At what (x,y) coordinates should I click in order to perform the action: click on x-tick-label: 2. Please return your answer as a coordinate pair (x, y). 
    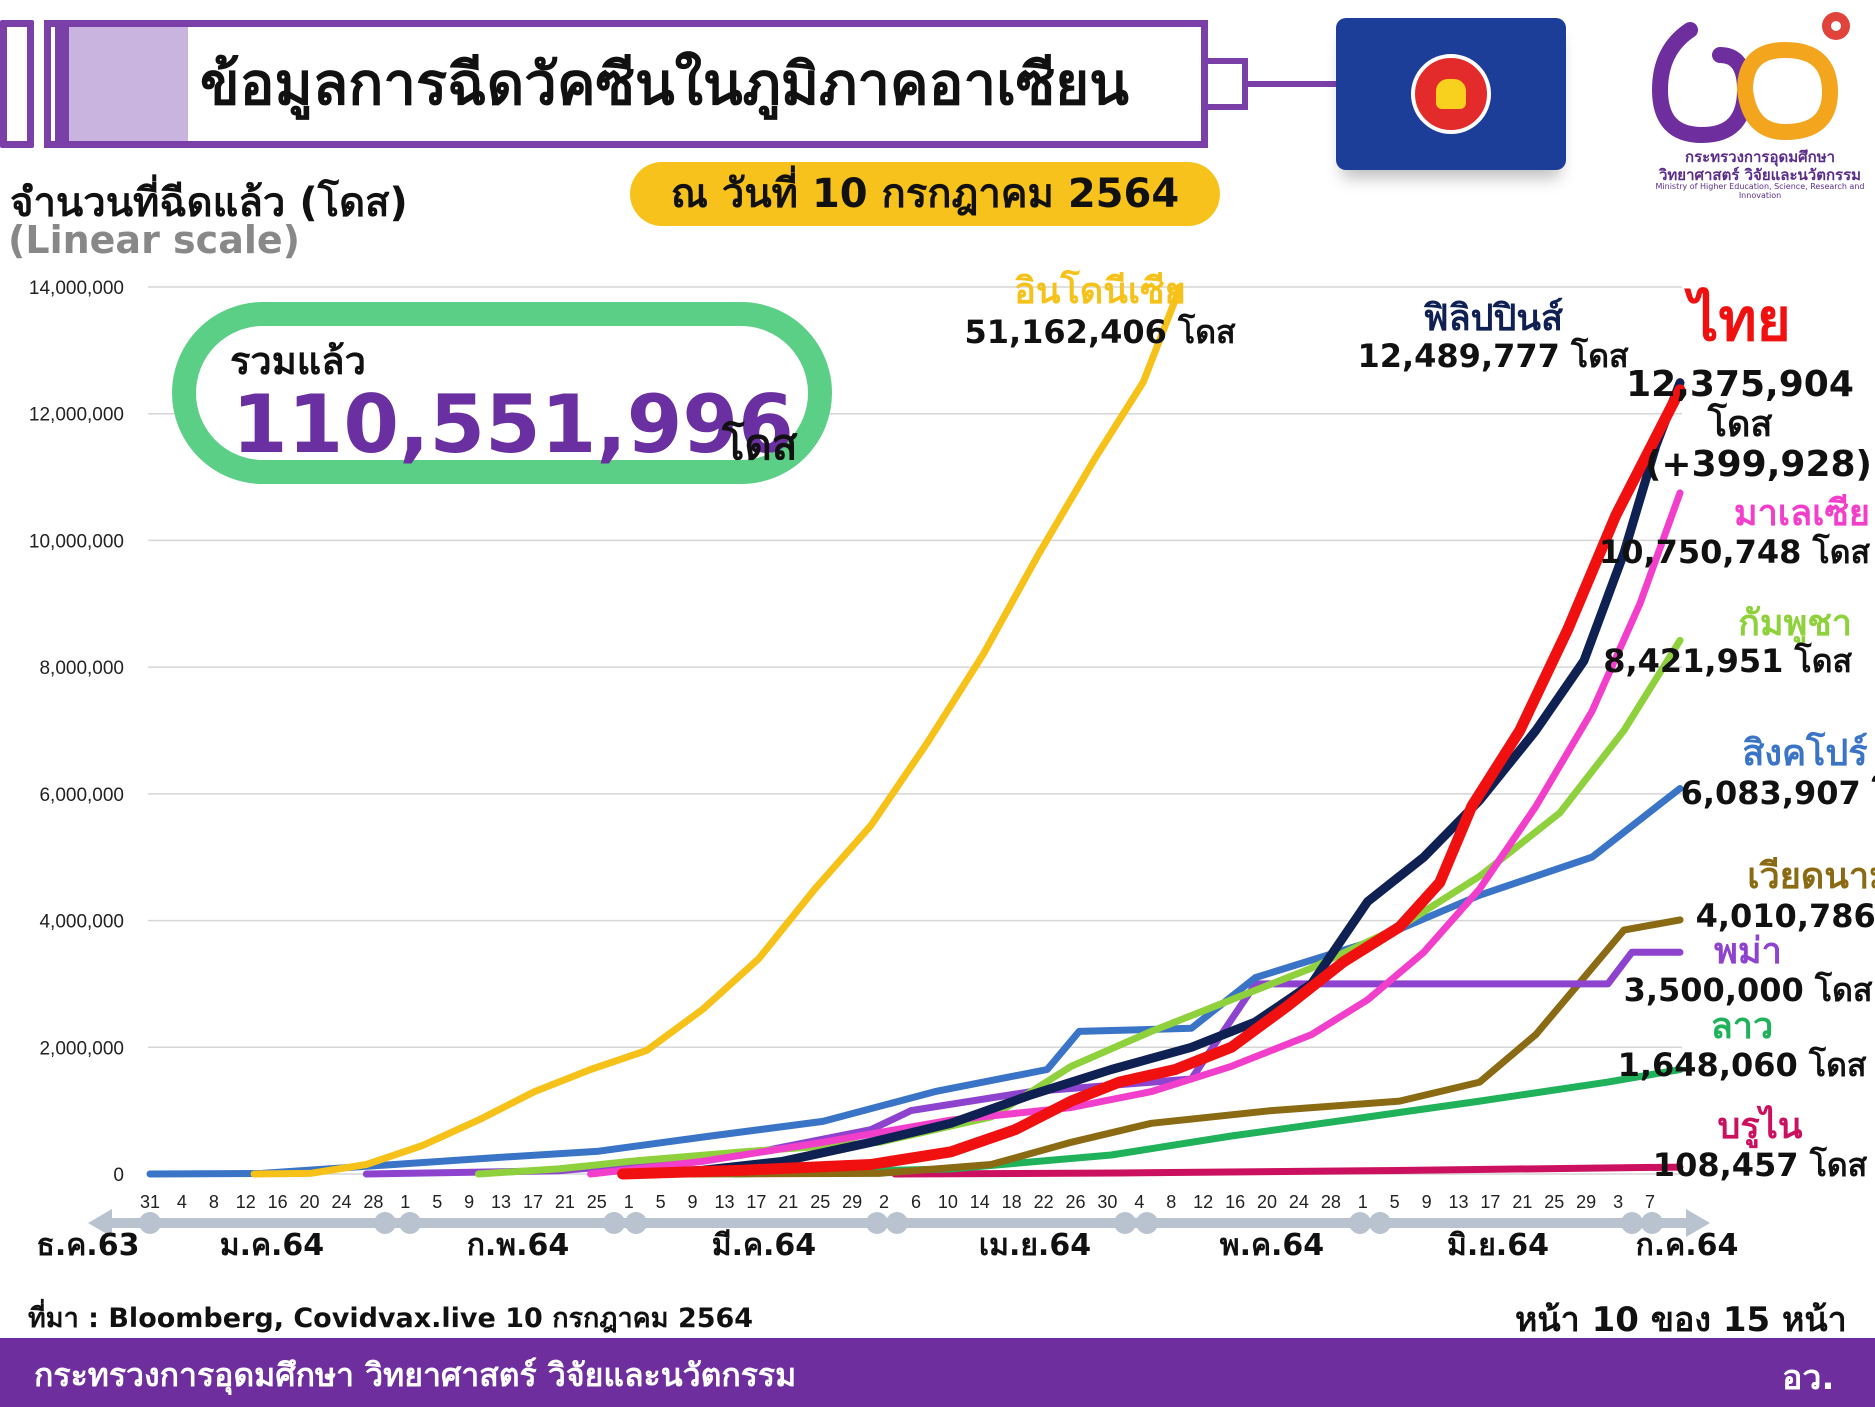
    Looking at the image, I should click on (884, 1202).